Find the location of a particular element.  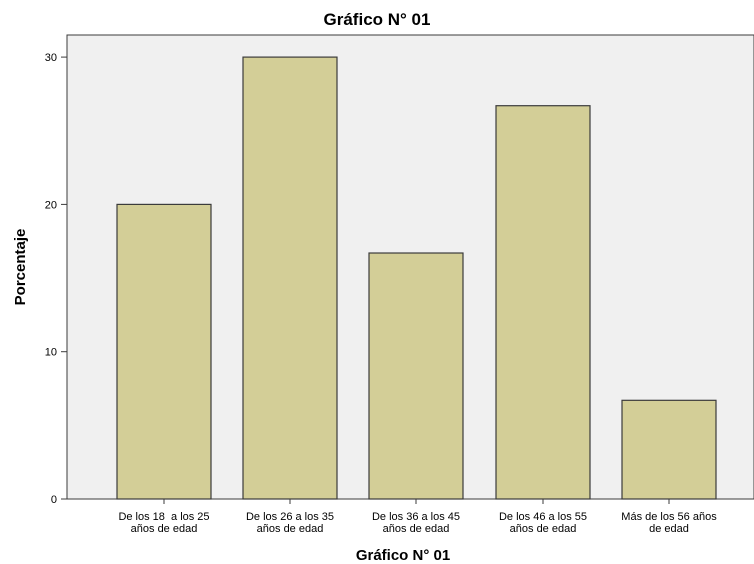

x-category-label-5: Más de los 56 años de edad is located at coordinates (669, 523).